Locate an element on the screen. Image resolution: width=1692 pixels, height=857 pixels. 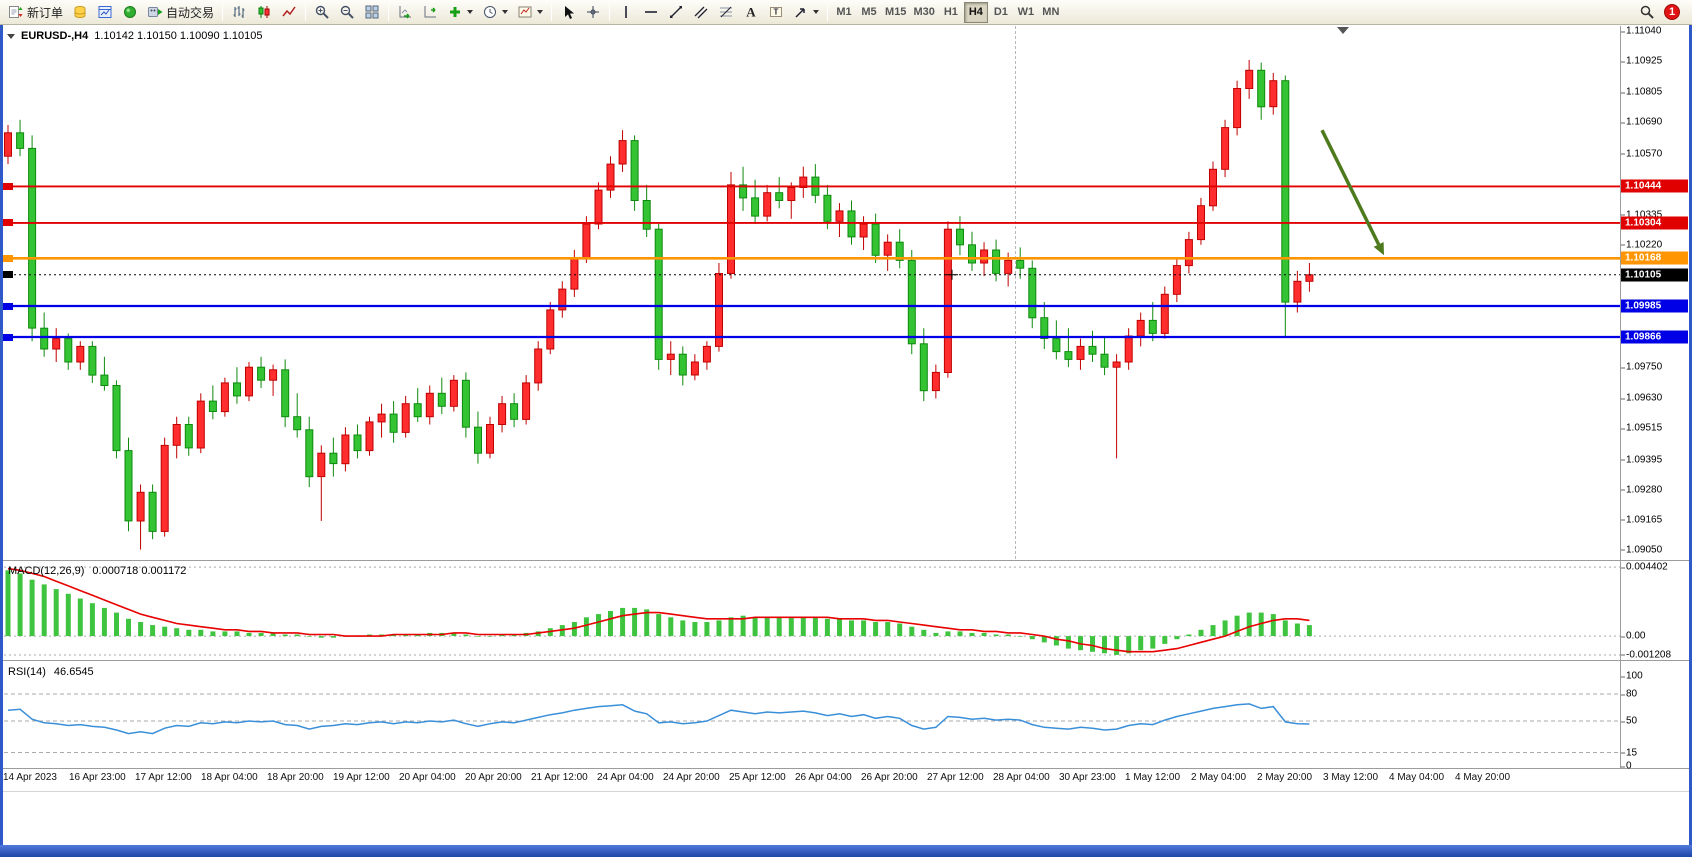
fibonacci-button is located at coordinates (726, 12).